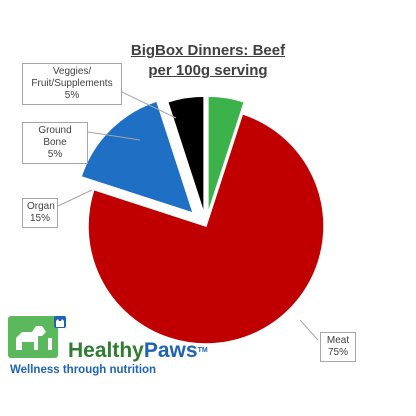 Image resolution: width=416 pixels, height=416 pixels. Describe the element at coordinates (338, 340) in the screenshot. I see `callout-meat-label: Meat` at that location.